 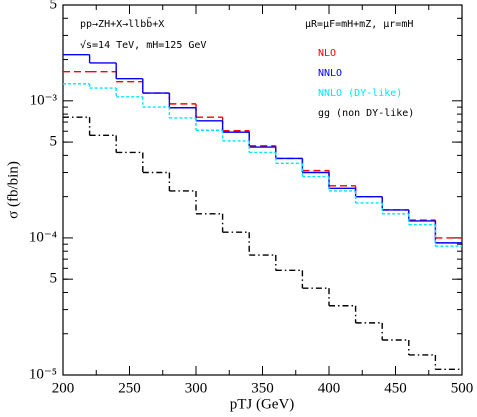 What do you see at coordinates (122, 23) in the screenshot?
I see `annotation: pp→ZH+X→llbb̄+X` at bounding box center [122, 23].